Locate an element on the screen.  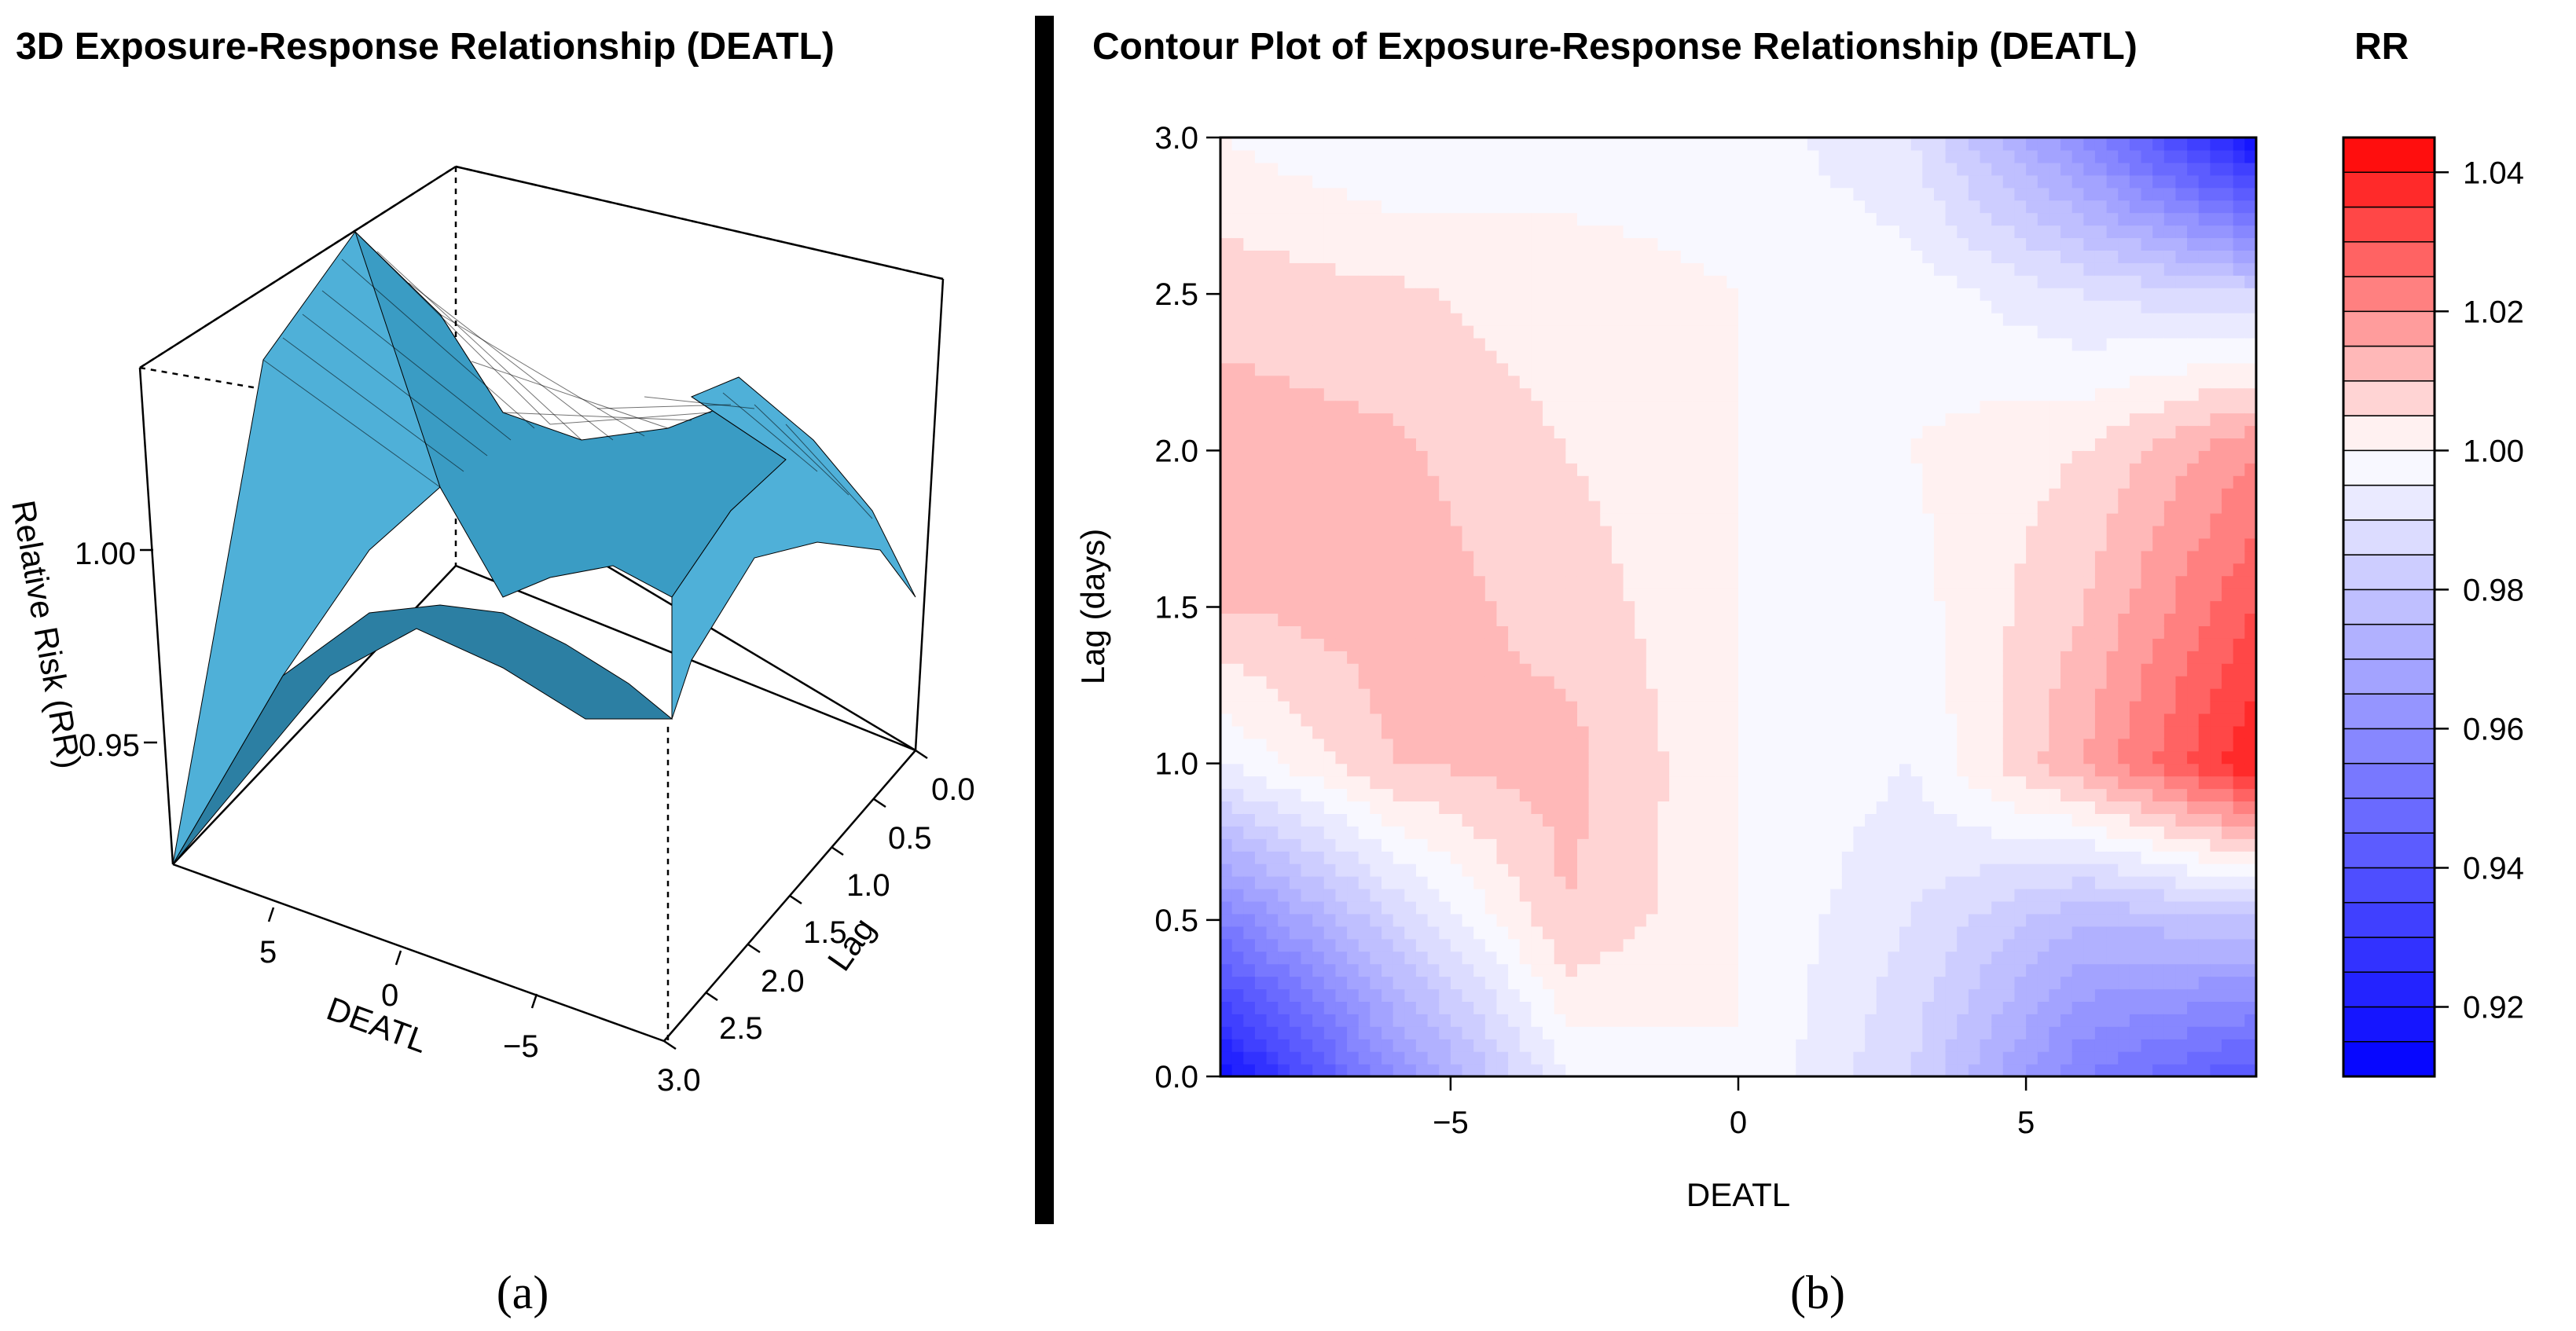
lag-axis is located at coordinates (796, 899).